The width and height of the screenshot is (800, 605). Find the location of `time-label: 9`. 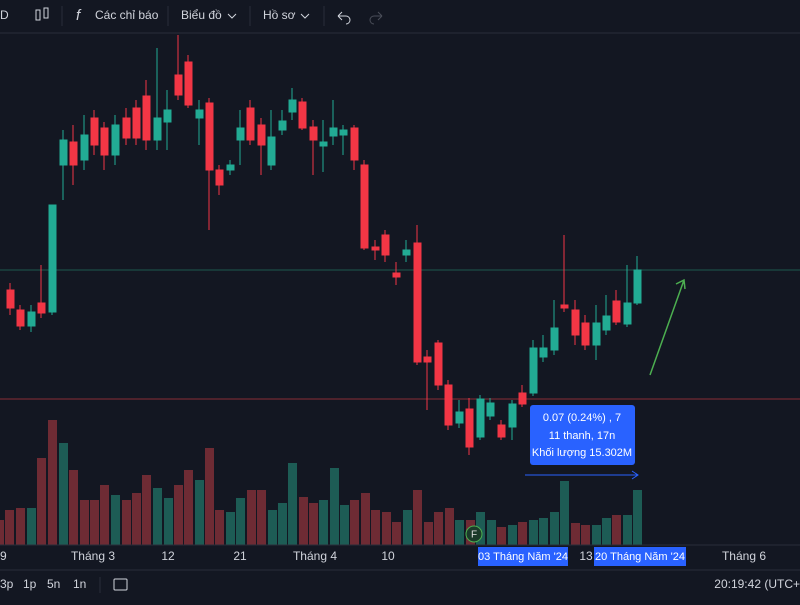

time-label: 9 is located at coordinates (3, 556).